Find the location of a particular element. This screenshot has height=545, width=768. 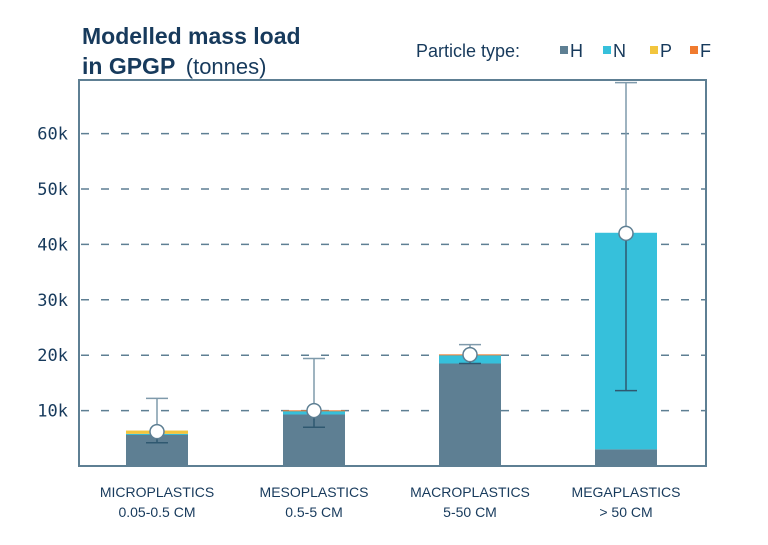

legend-swatch-f is located at coordinates (694, 50).